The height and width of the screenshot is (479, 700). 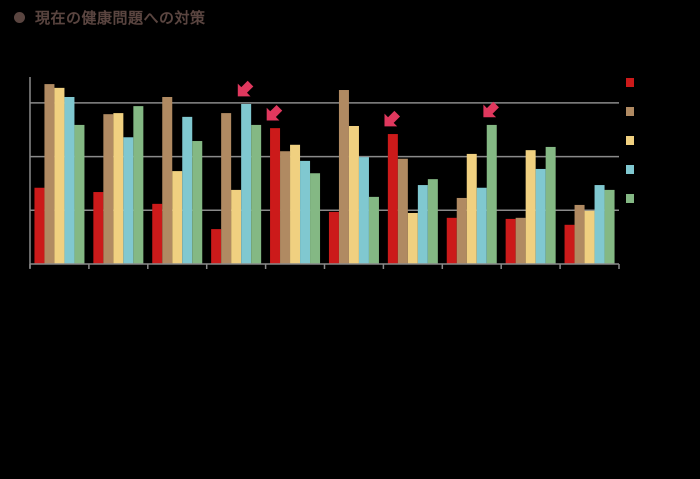 What do you see at coordinates (120, 17) in the screenshot?
I see `chart-title-text: 現在の健康問題への対策` at bounding box center [120, 17].